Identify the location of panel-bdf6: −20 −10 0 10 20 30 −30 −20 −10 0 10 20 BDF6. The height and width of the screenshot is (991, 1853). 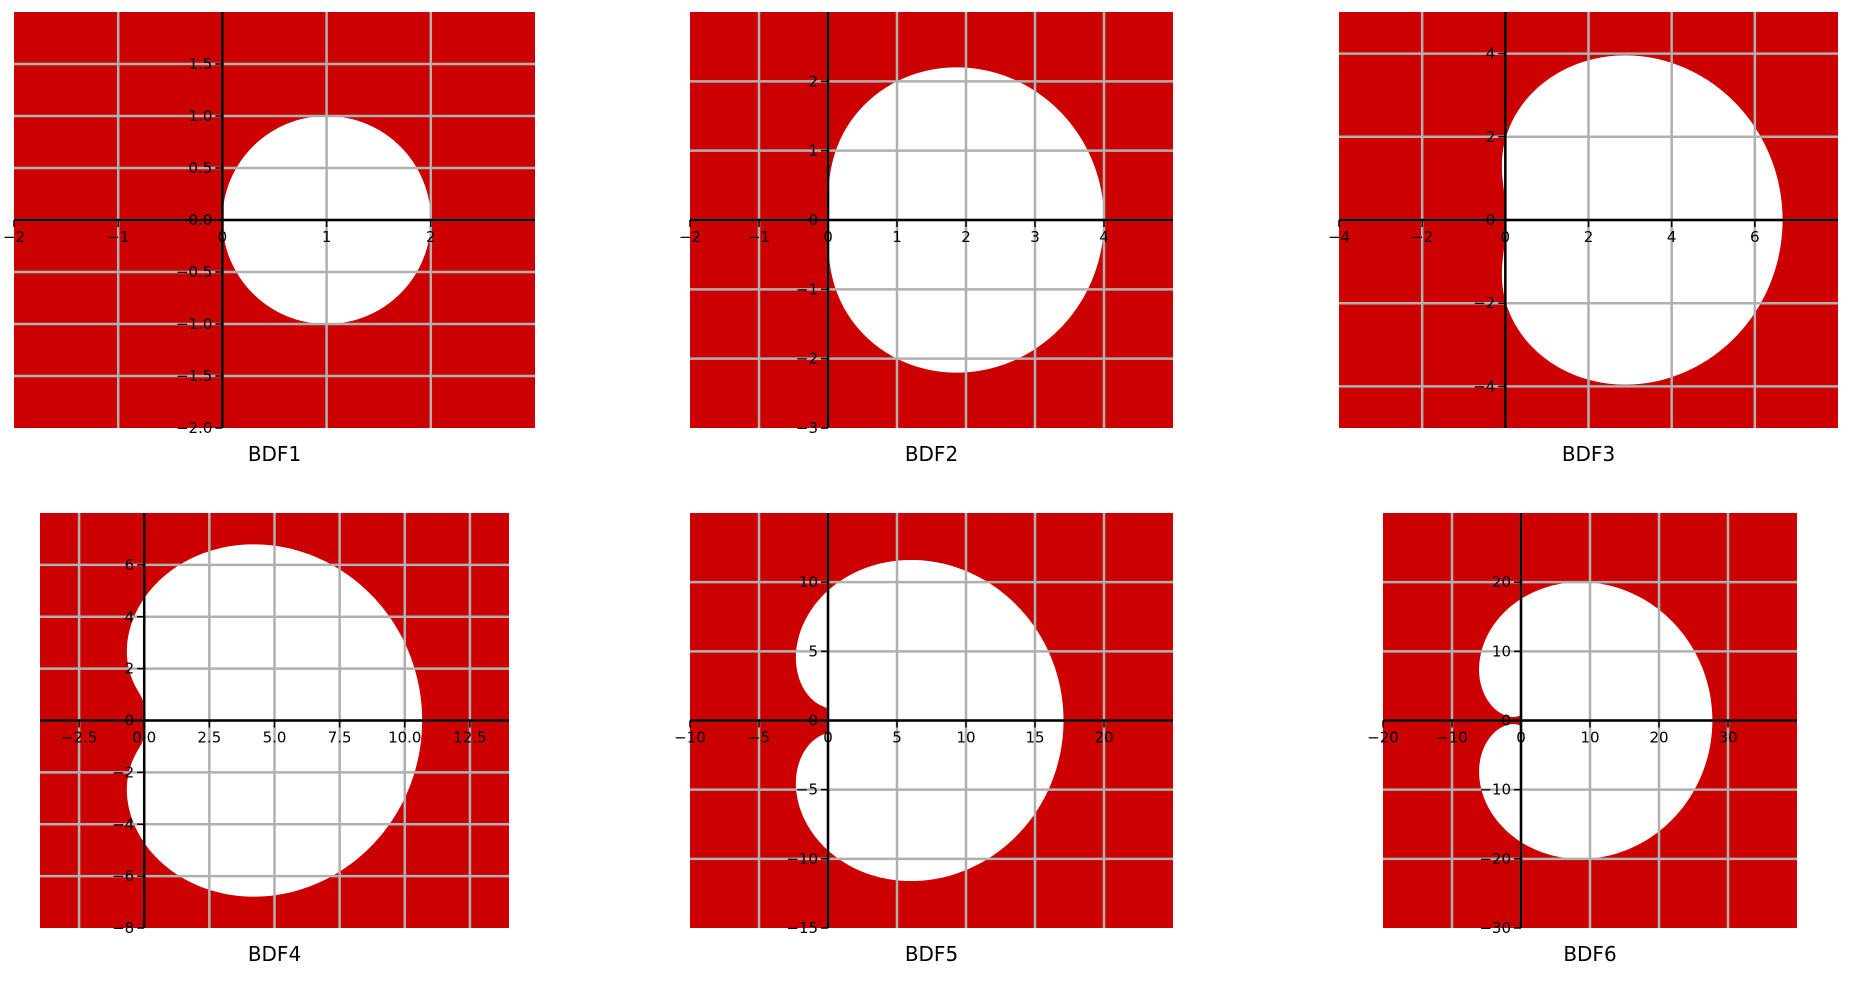
(1582, 739).